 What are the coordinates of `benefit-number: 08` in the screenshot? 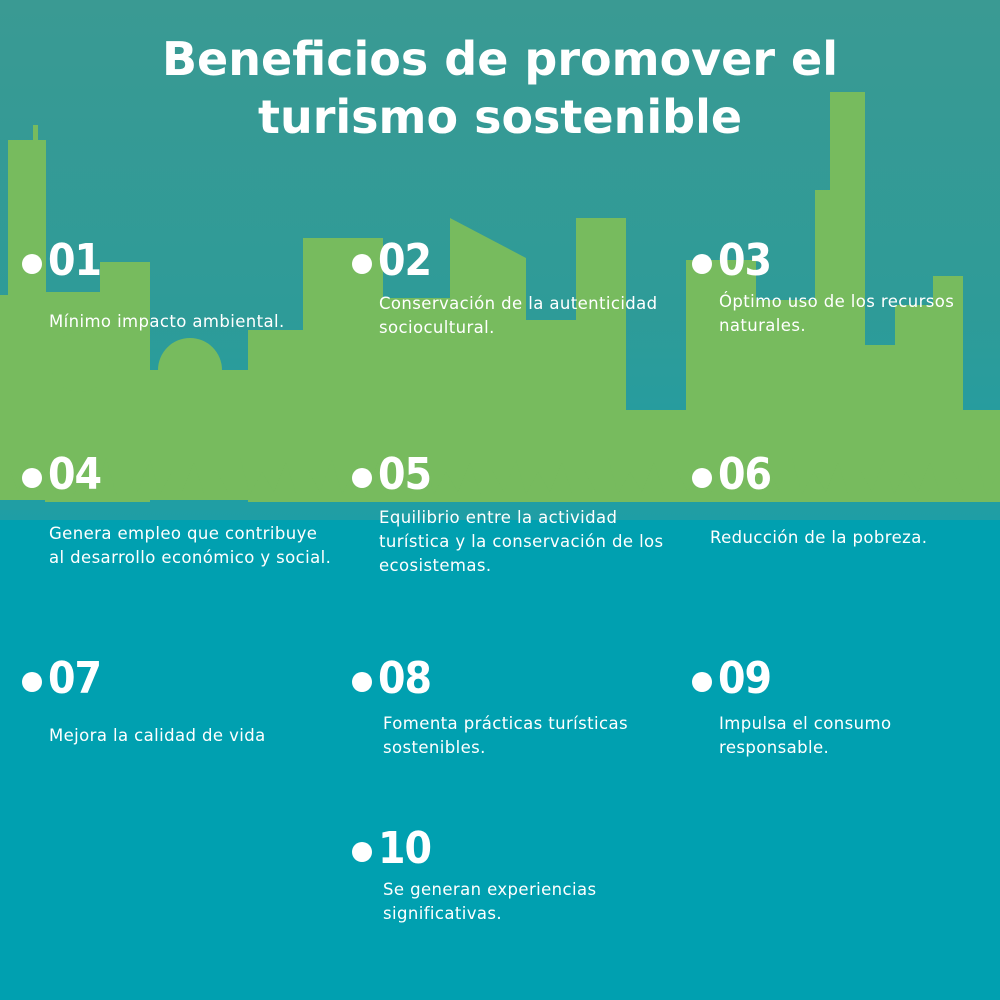 It's located at (405, 678).